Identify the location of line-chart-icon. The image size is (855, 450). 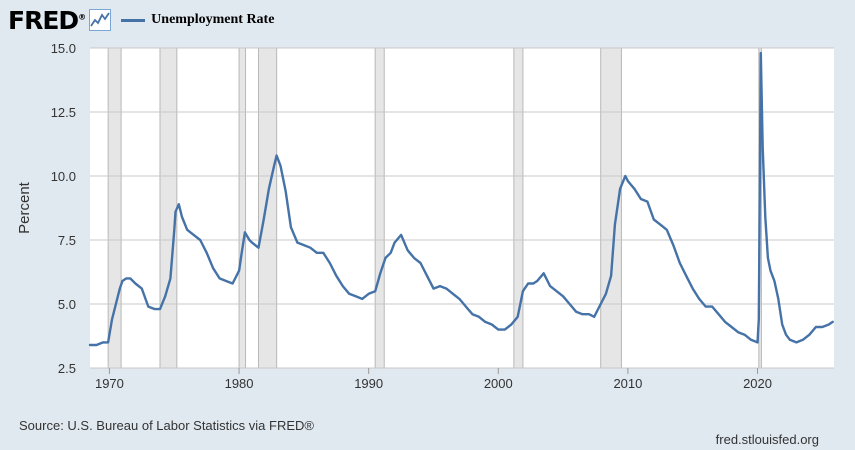
(100, 20).